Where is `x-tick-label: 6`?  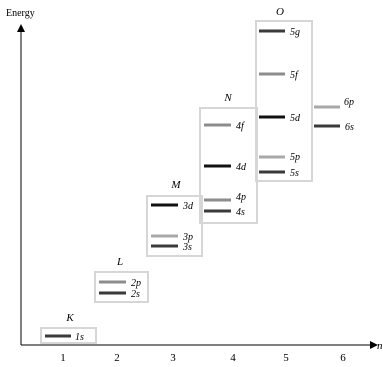
x-tick-label: 6 is located at coordinates (343, 358).